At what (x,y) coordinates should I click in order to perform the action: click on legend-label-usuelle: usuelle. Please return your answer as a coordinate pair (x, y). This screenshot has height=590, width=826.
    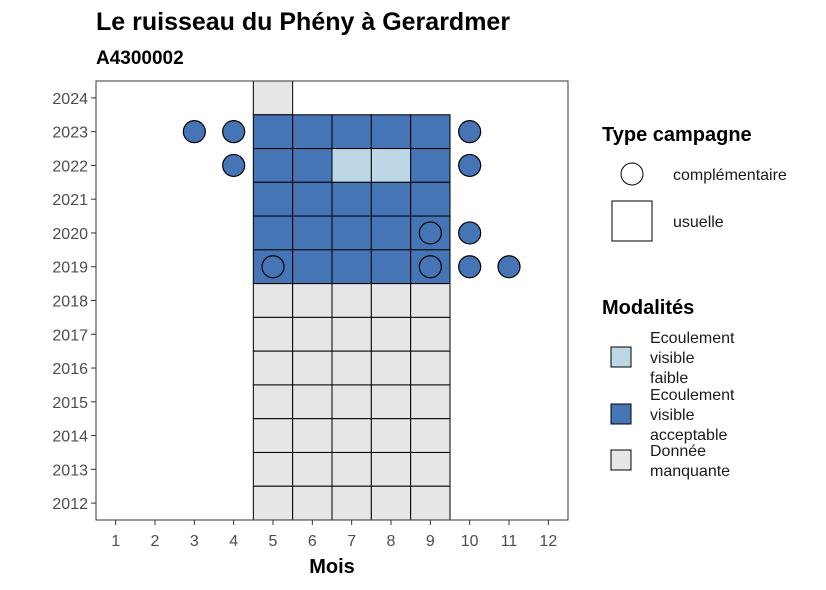
    Looking at the image, I should click on (698, 222).